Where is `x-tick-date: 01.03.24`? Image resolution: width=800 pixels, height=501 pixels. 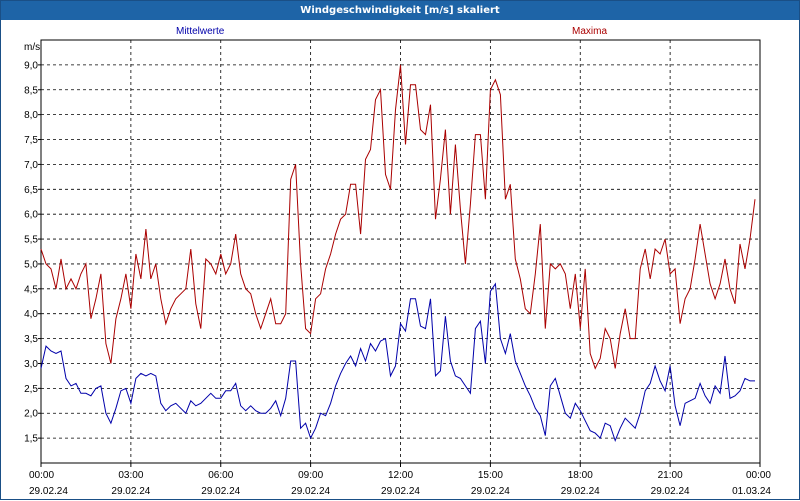 x-tick-date: 01.03.24 is located at coordinates (751, 491).